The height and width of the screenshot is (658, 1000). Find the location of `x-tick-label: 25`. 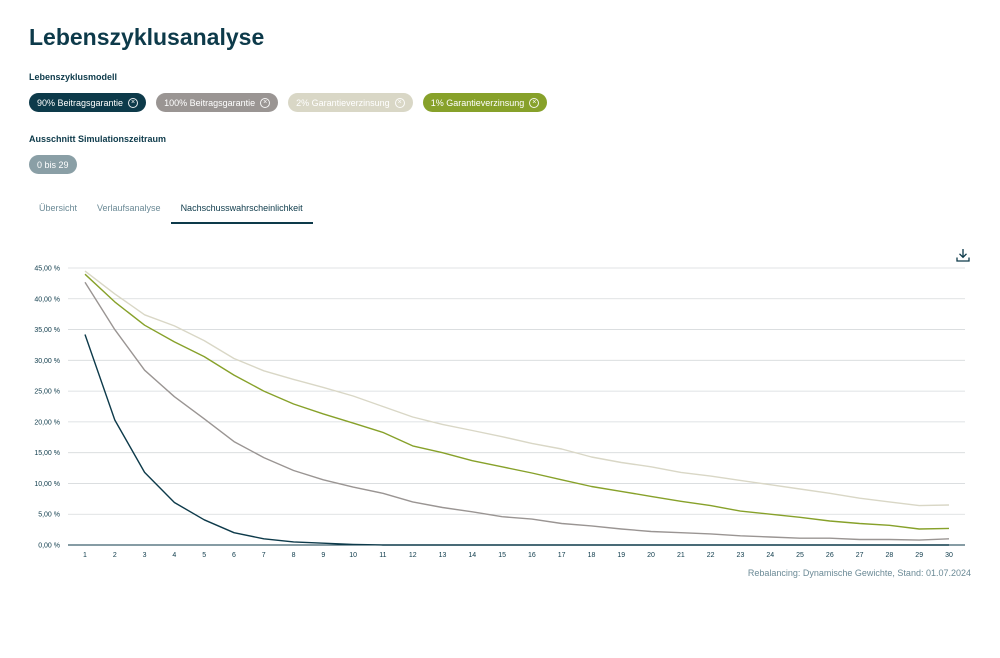

x-tick-label: 25 is located at coordinates (800, 555).